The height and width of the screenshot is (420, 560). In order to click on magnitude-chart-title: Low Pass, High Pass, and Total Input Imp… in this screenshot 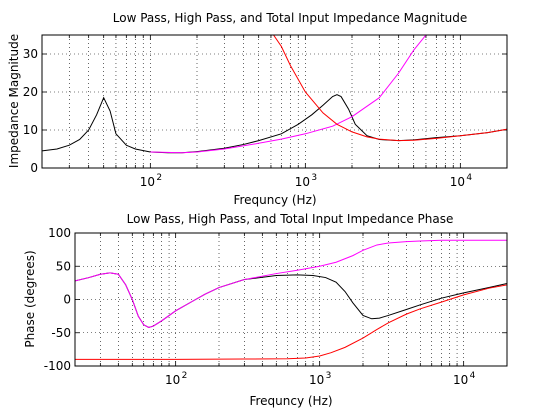, I will do `click(290, 18)`.